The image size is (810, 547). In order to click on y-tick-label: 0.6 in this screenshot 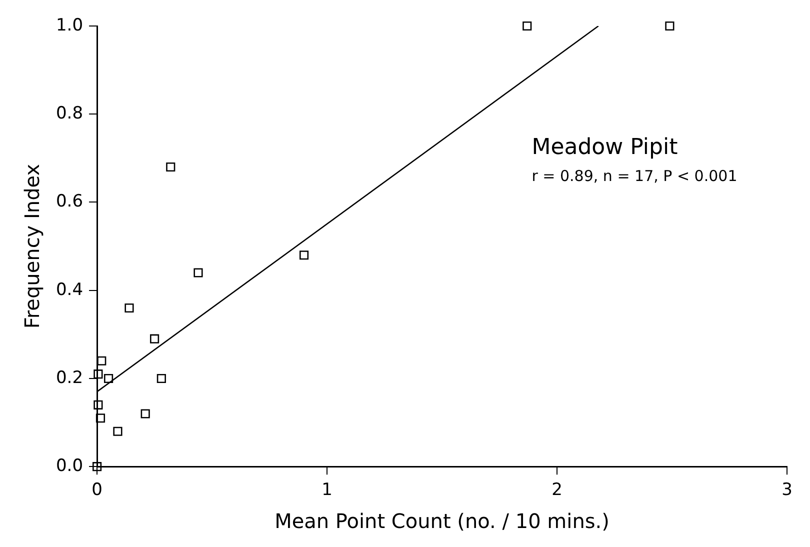, I will do `click(70, 202)`.